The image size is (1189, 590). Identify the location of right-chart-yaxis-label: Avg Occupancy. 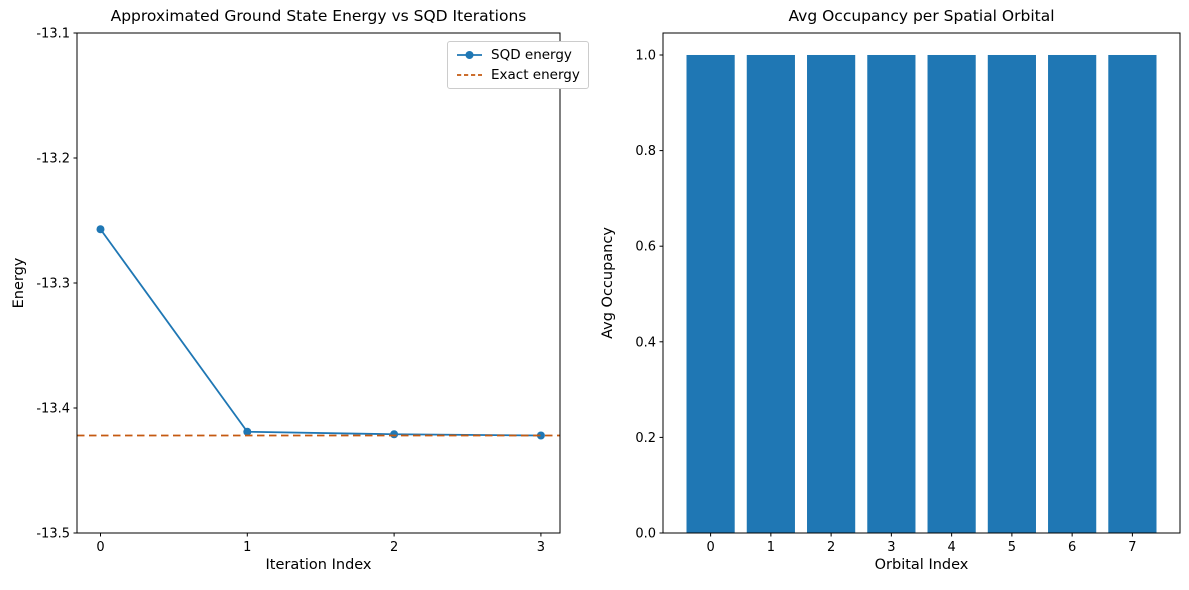
(608, 283).